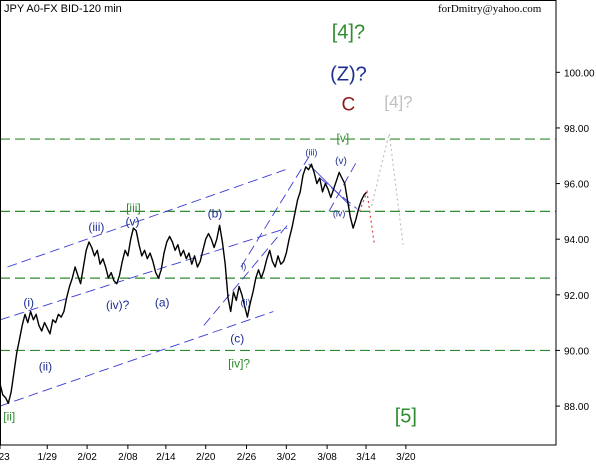 The width and height of the screenshot is (596, 465). I want to click on wave-label: (iv), so click(339, 214).